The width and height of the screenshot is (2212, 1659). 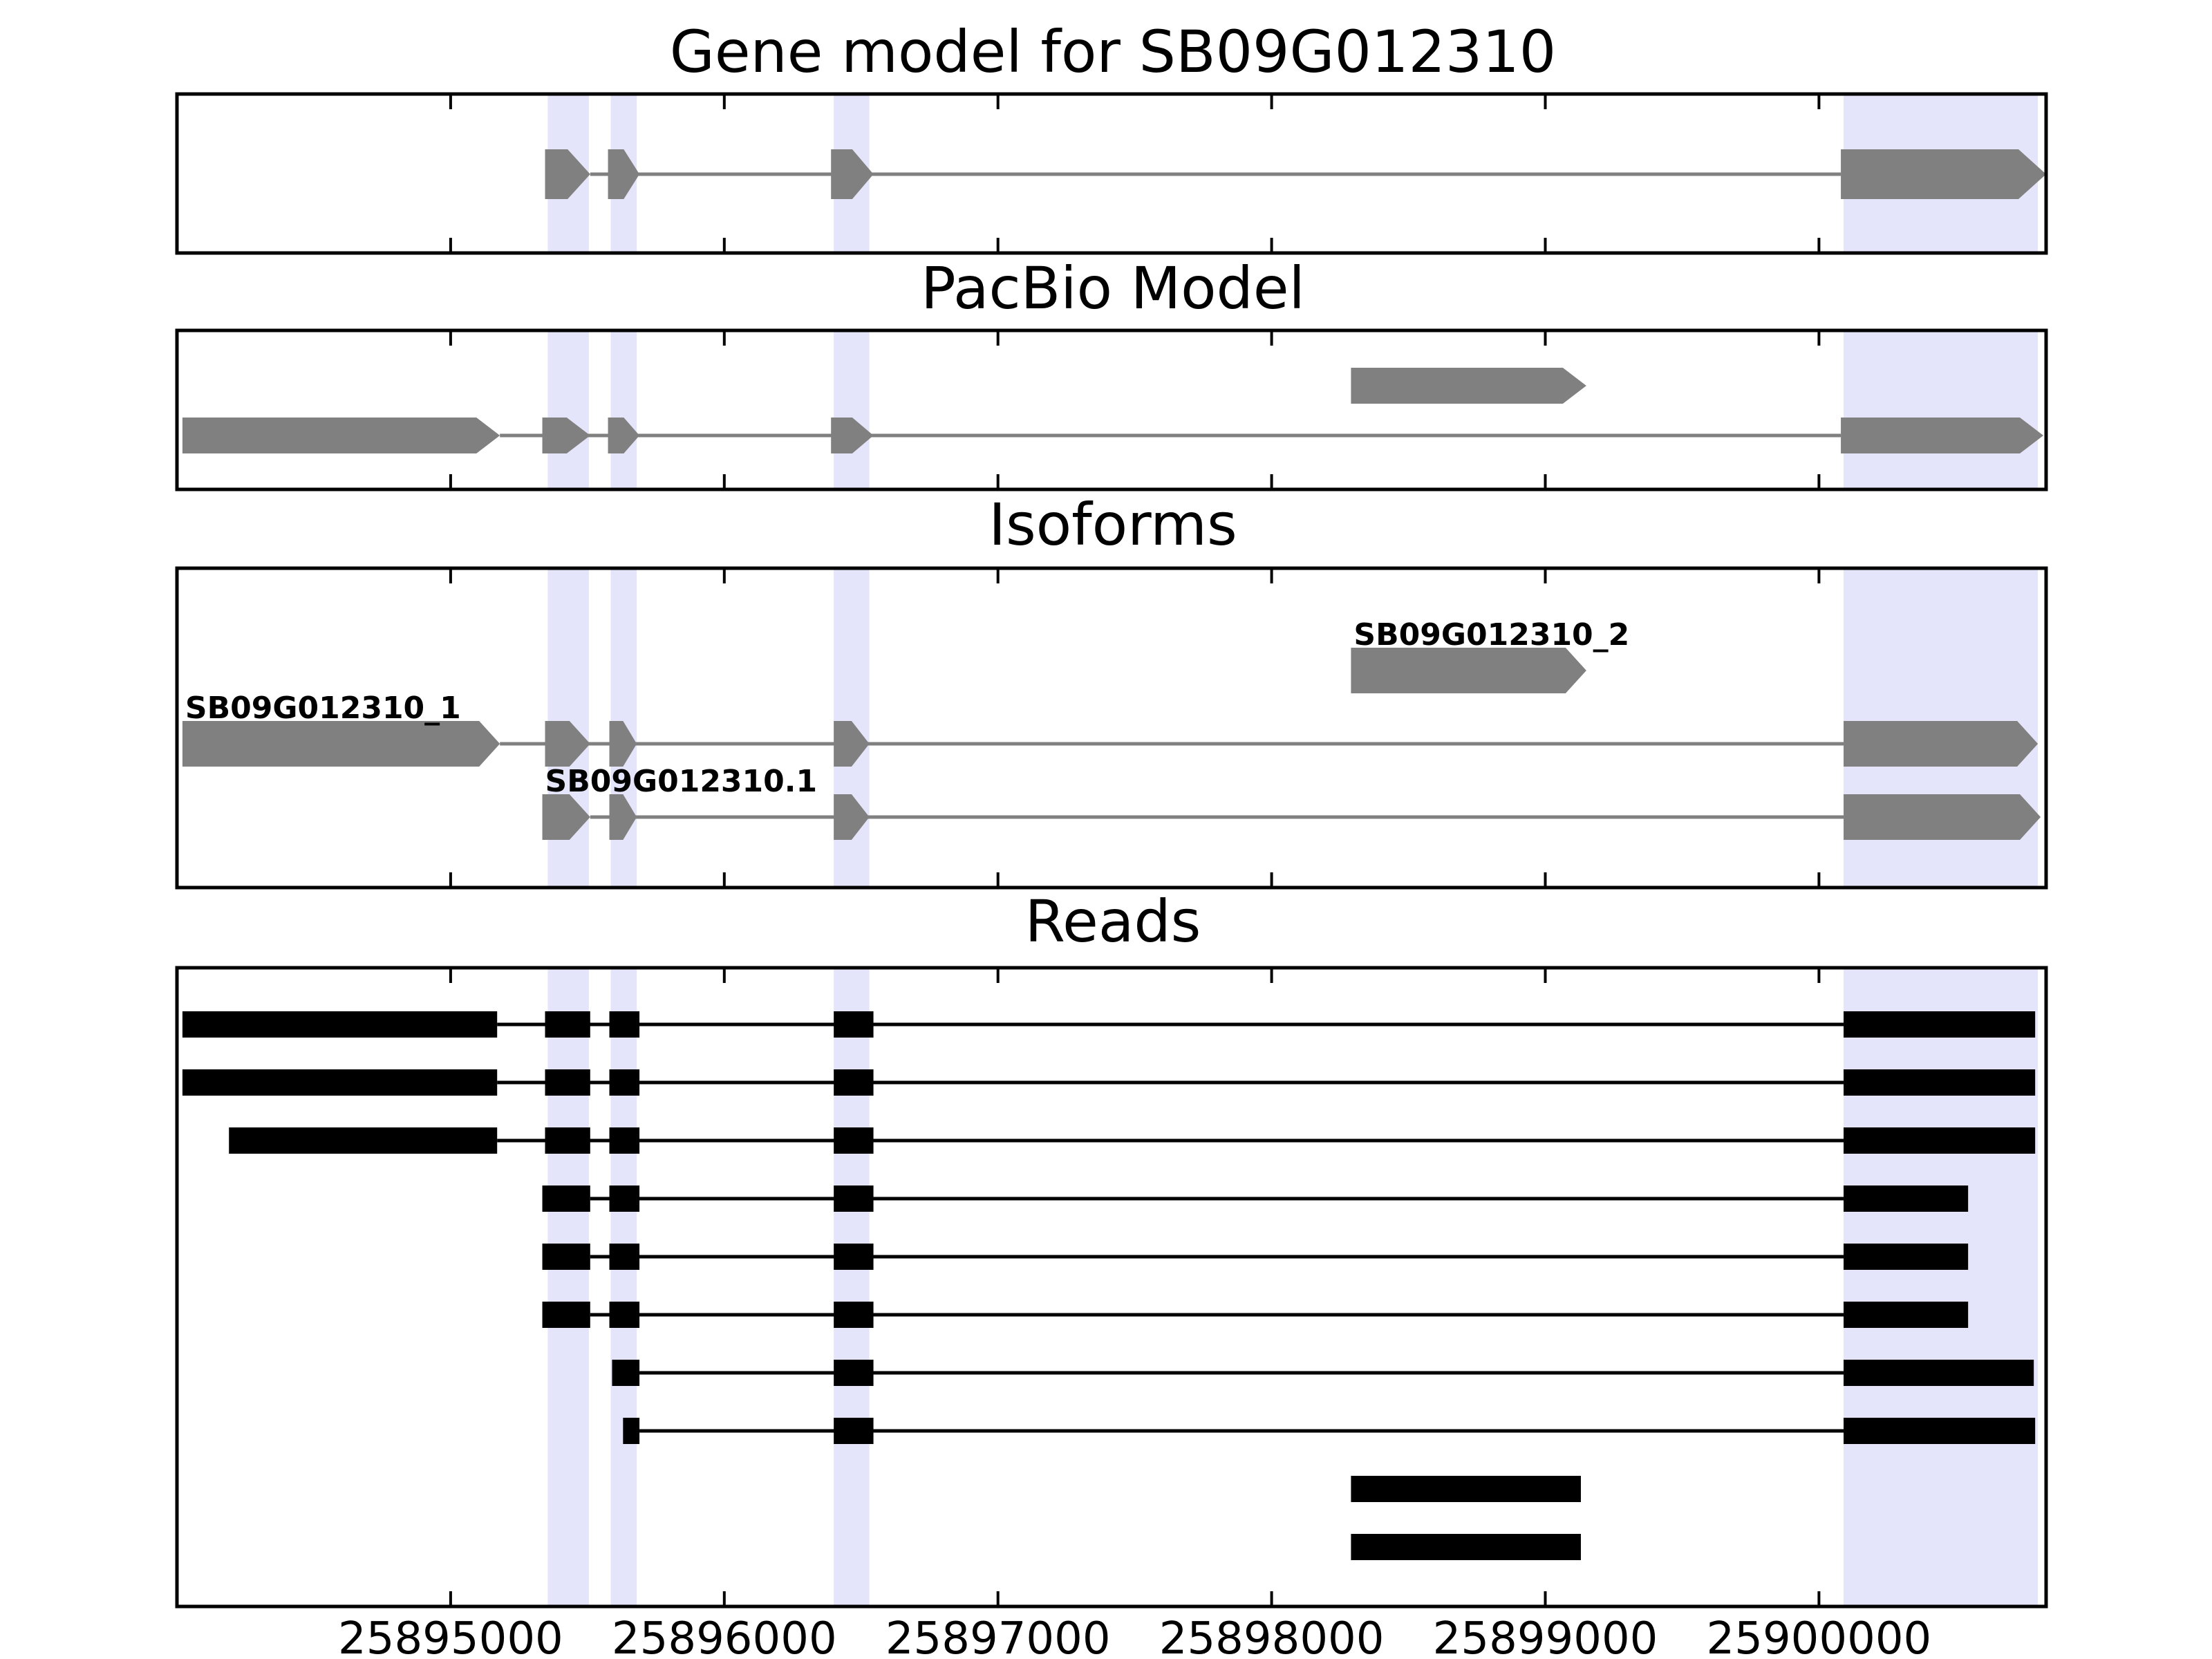 I want to click on x-tick-label: 25898000, so click(x=1272, y=1636).